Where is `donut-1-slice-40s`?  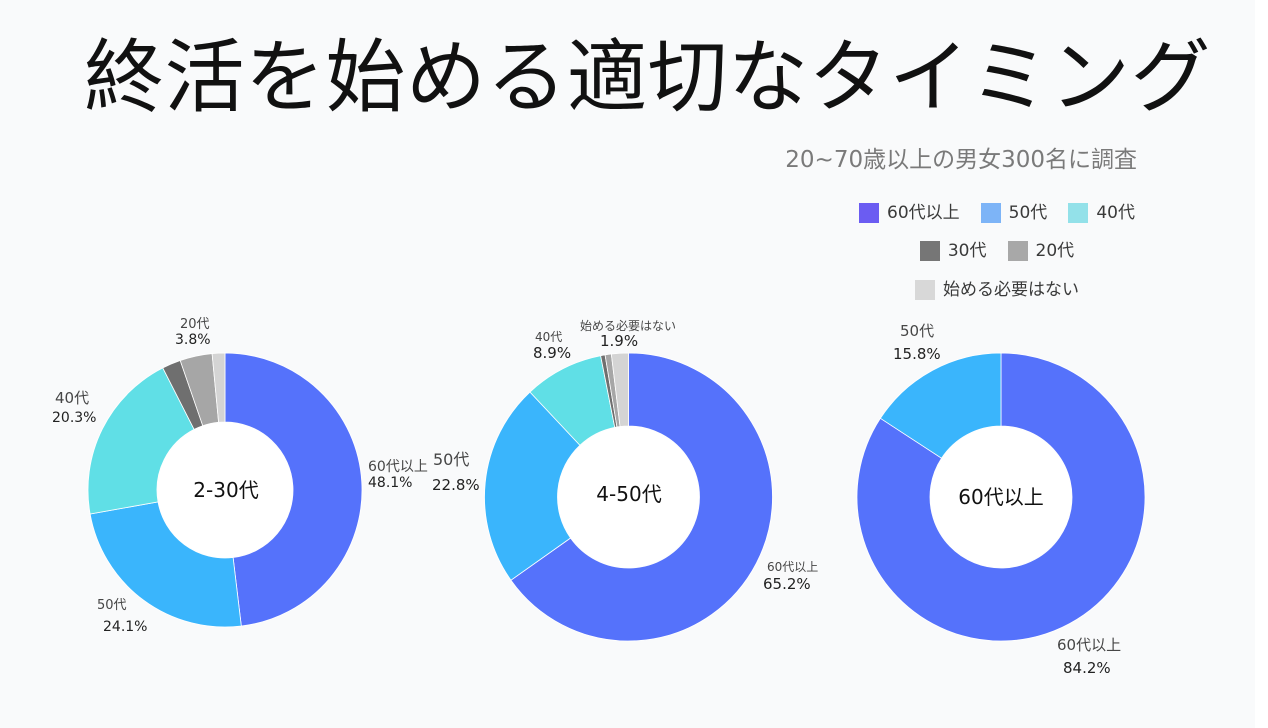 donut-1-slice-40s is located at coordinates (141, 441).